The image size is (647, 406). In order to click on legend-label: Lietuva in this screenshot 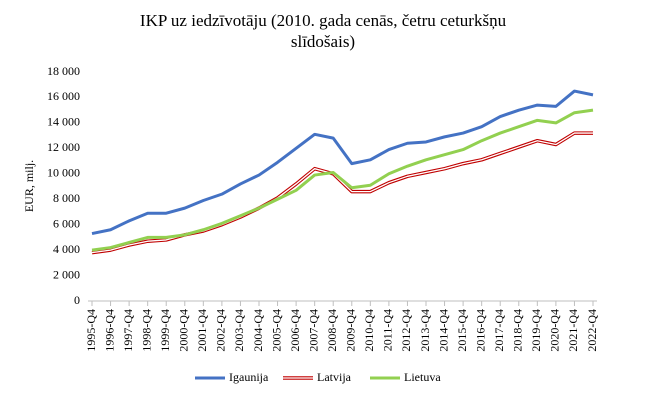, I will do `click(422, 377)`.